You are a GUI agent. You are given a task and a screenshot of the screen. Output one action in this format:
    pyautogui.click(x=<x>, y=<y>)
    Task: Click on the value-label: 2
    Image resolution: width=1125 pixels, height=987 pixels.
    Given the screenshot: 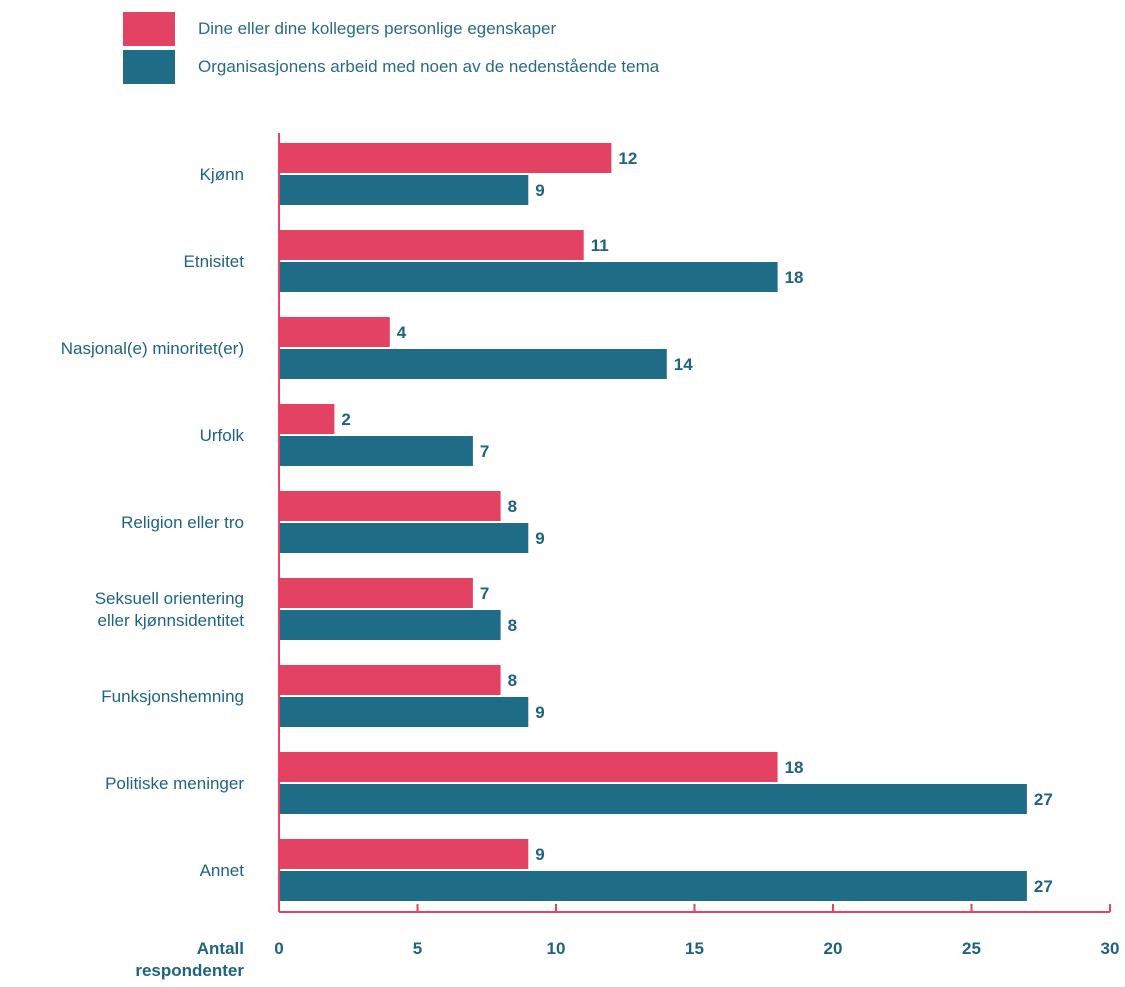 What is the action you would take?
    pyautogui.click(x=345, y=419)
    